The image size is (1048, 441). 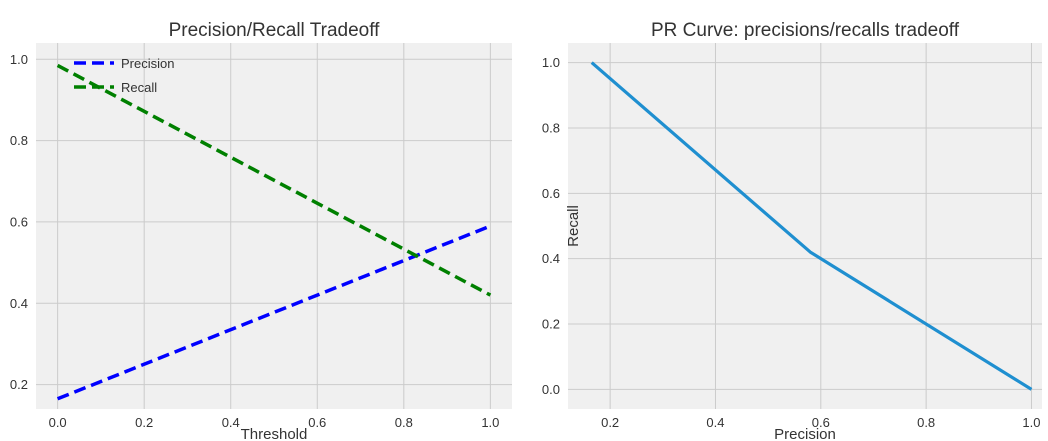 What do you see at coordinates (274, 433) in the screenshot?
I see `x-axis-label: Threshold` at bounding box center [274, 433].